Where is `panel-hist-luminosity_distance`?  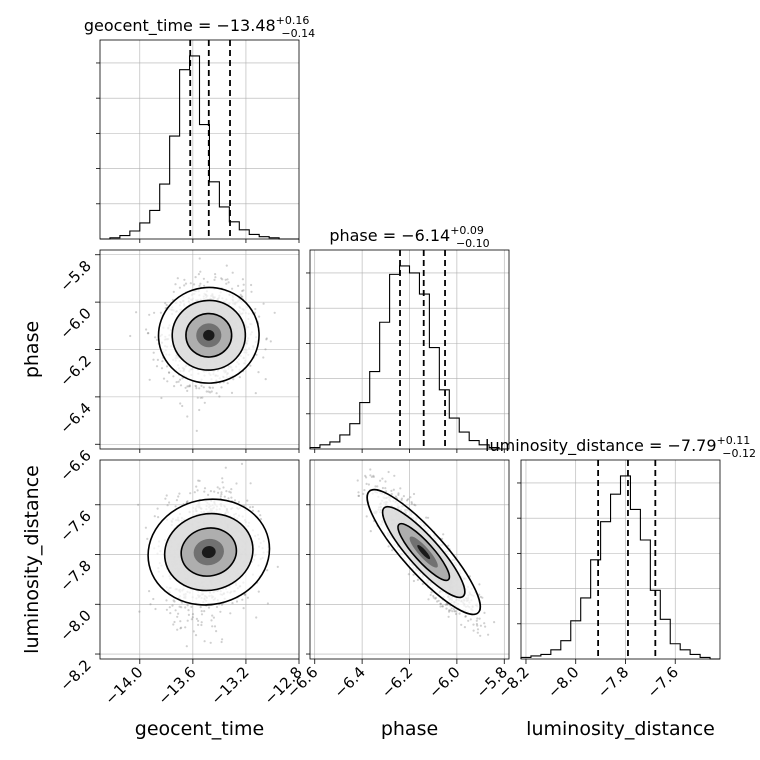
panel-hist-luminosity_distance is located at coordinates (620, 559).